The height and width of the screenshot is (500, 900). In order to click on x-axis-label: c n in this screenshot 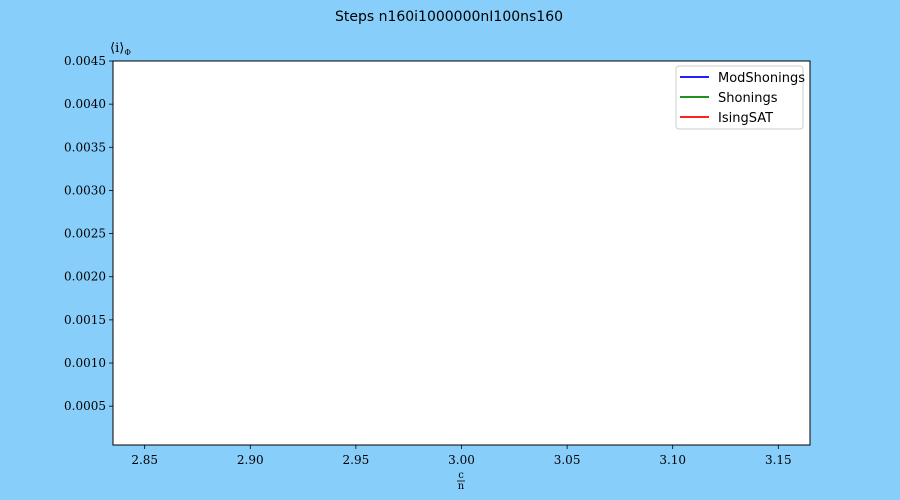, I will do `click(461, 481)`.